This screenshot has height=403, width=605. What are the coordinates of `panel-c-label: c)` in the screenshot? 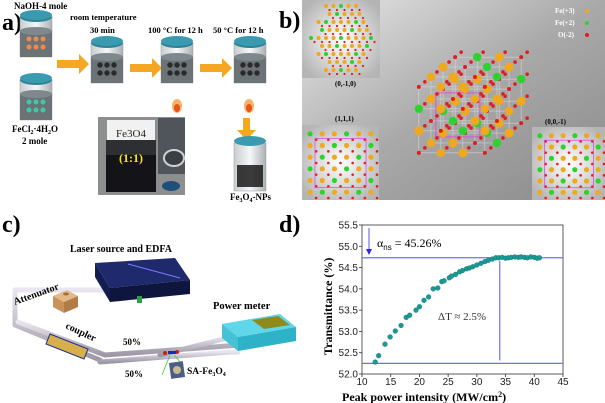 It's located at (11, 225).